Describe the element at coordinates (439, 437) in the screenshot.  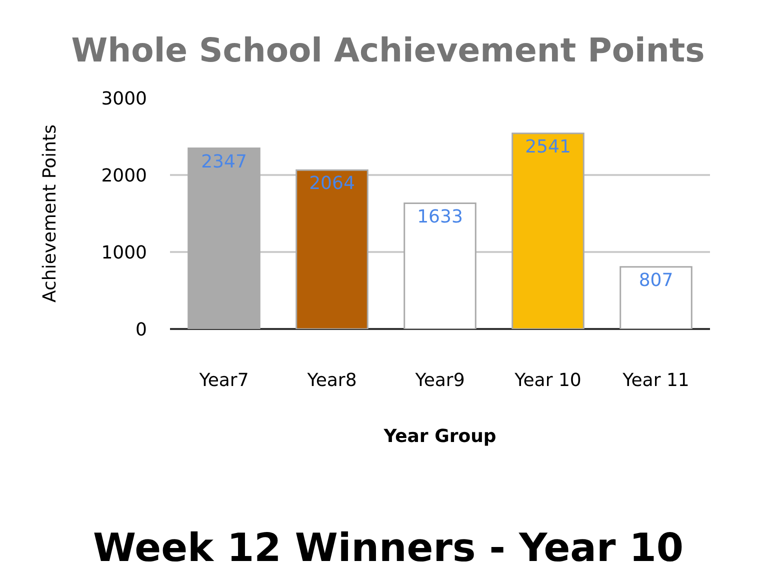
I see `x-axis-title: Year Group` at that location.